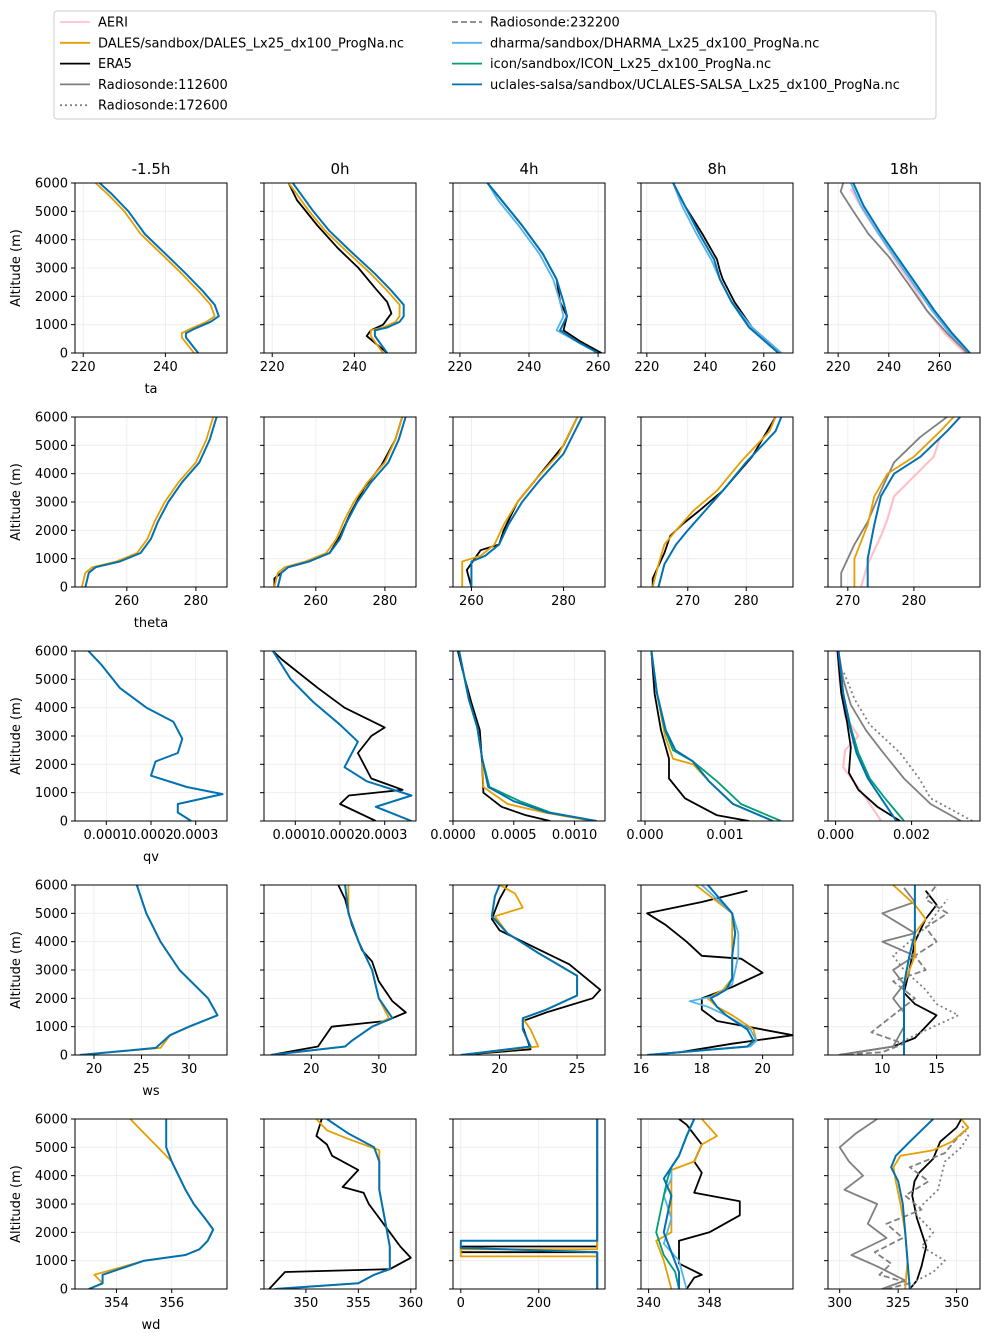  I want to click on x-tick-label: 356, so click(171, 1303).